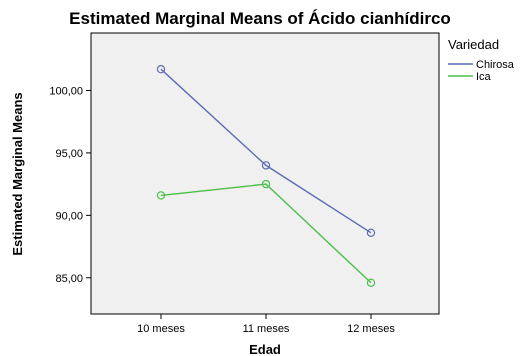  Describe the element at coordinates (69, 154) in the screenshot. I see `y-tick-label: 95,00` at that location.